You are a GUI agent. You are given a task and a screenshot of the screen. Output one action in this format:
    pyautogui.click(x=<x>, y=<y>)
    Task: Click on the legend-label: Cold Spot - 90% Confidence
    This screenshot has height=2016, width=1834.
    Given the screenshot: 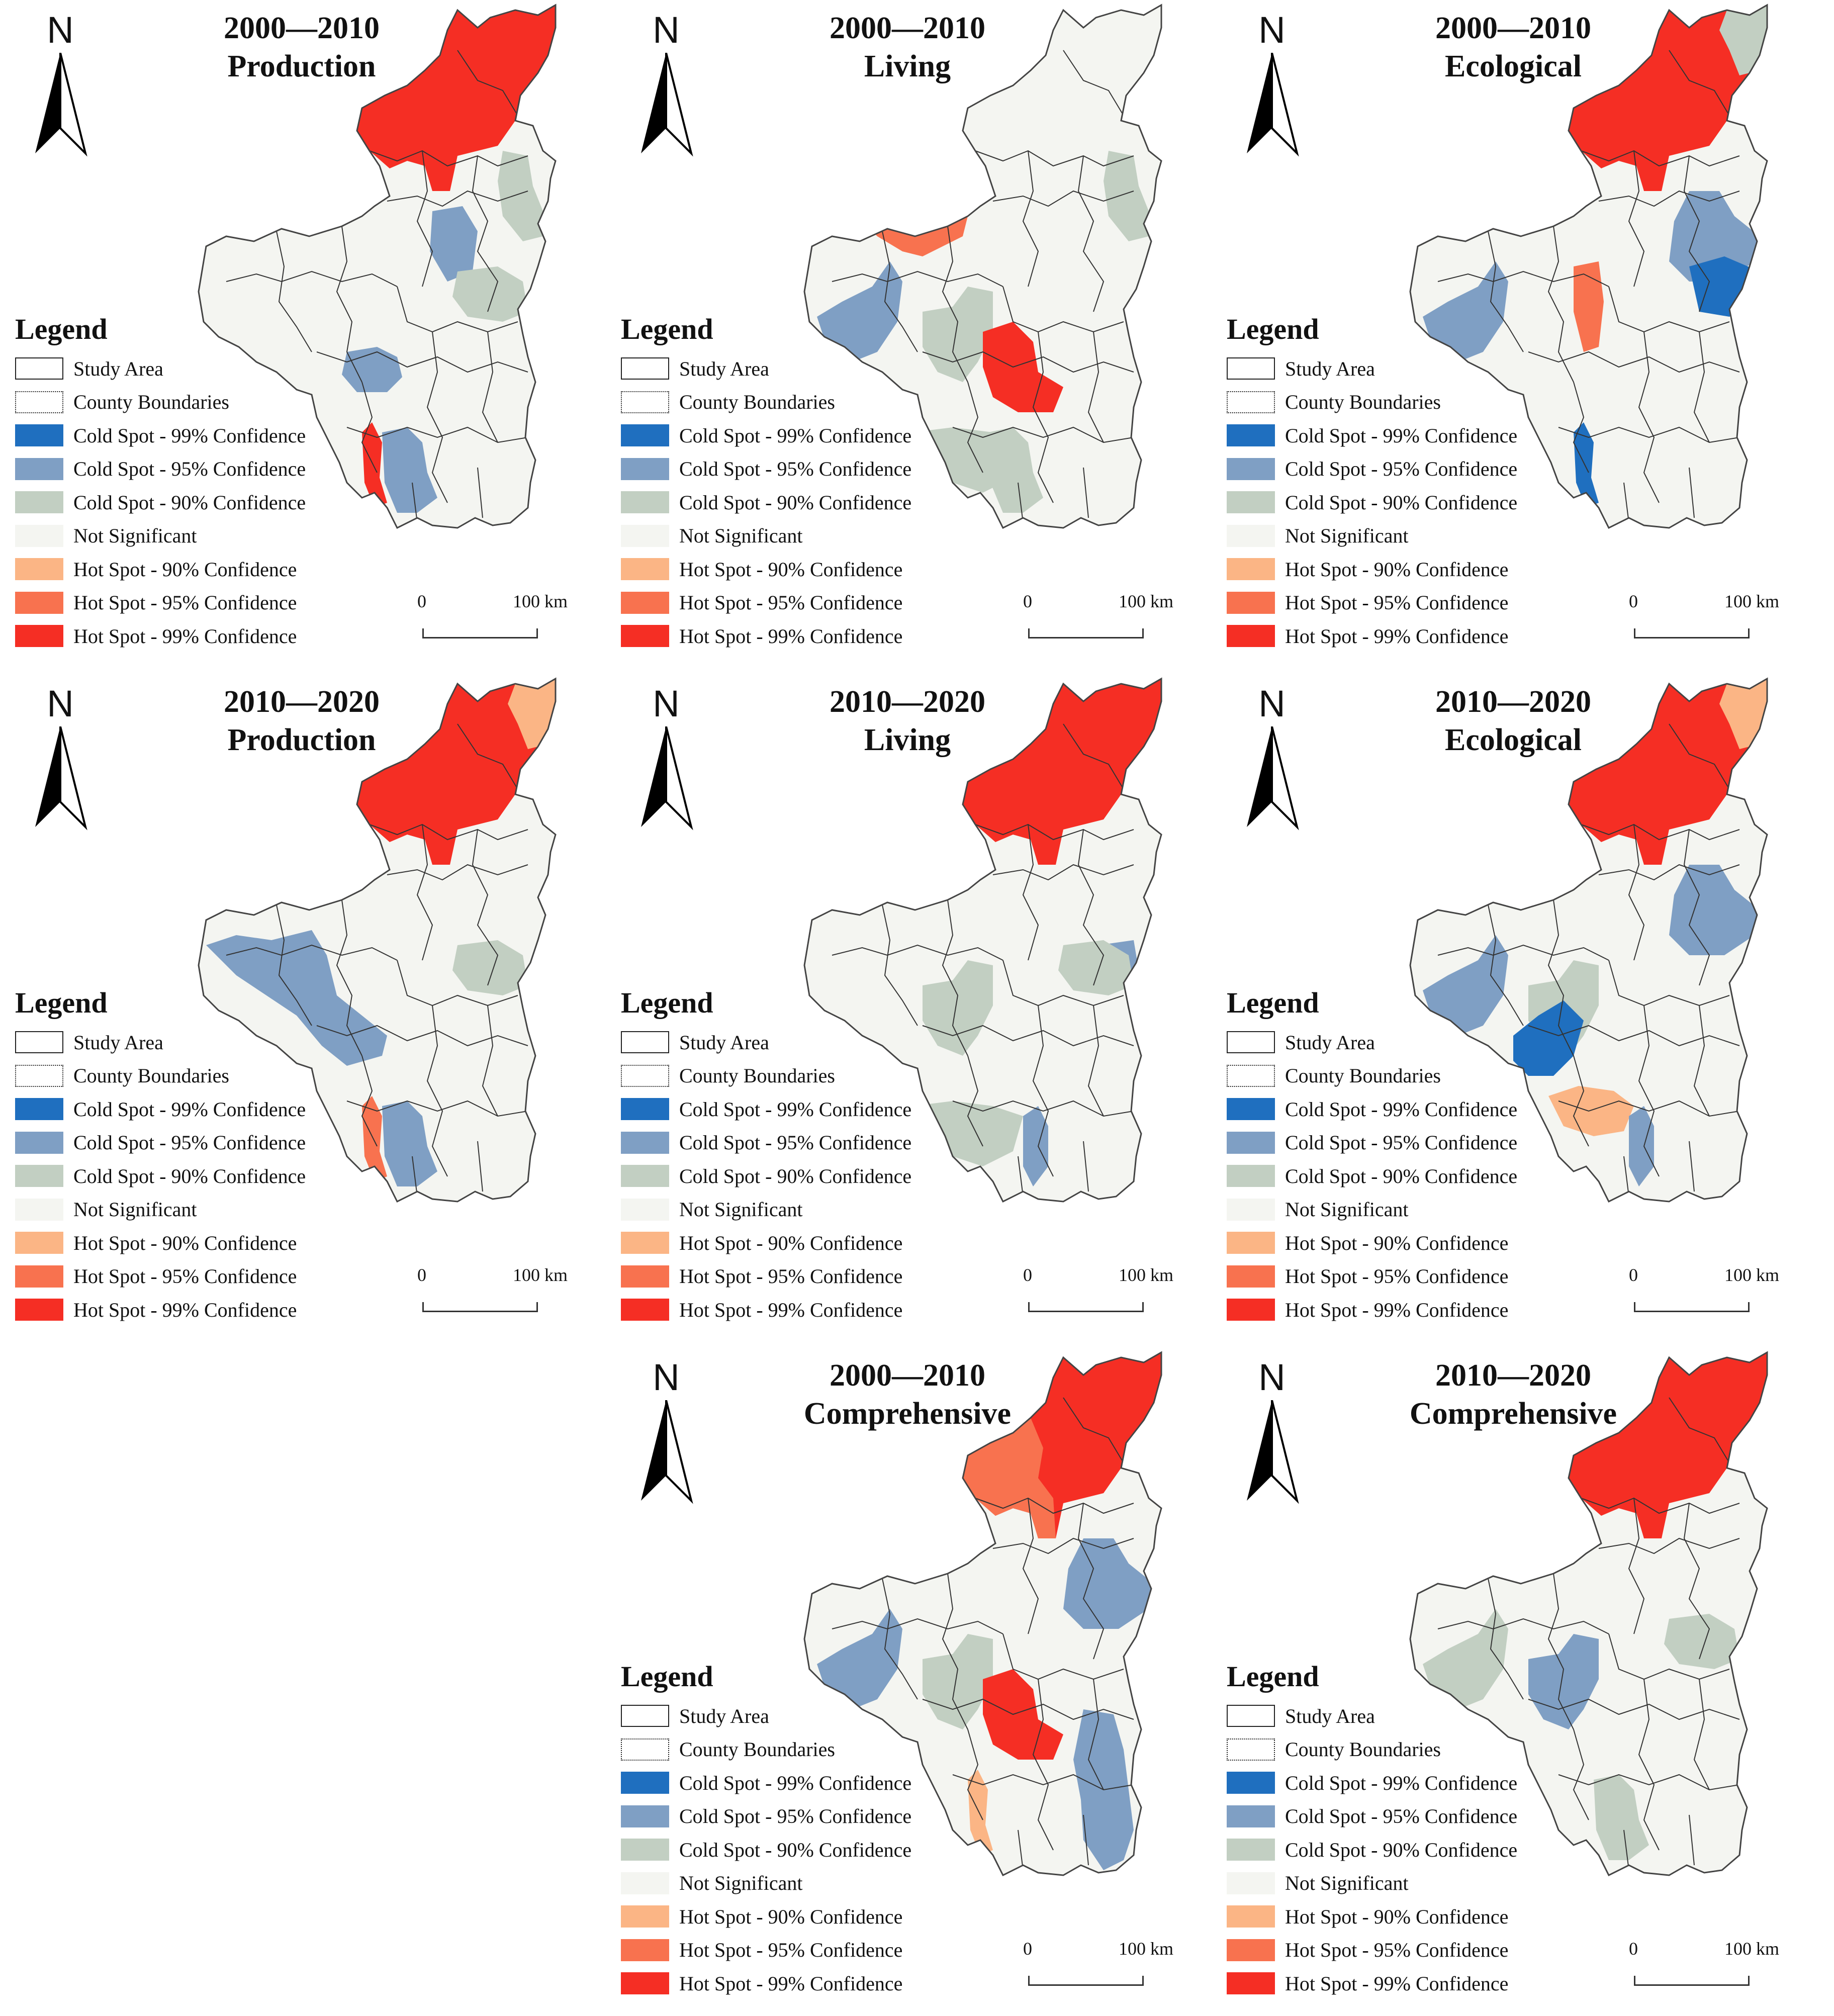 What is the action you would take?
    pyautogui.click(x=795, y=1176)
    